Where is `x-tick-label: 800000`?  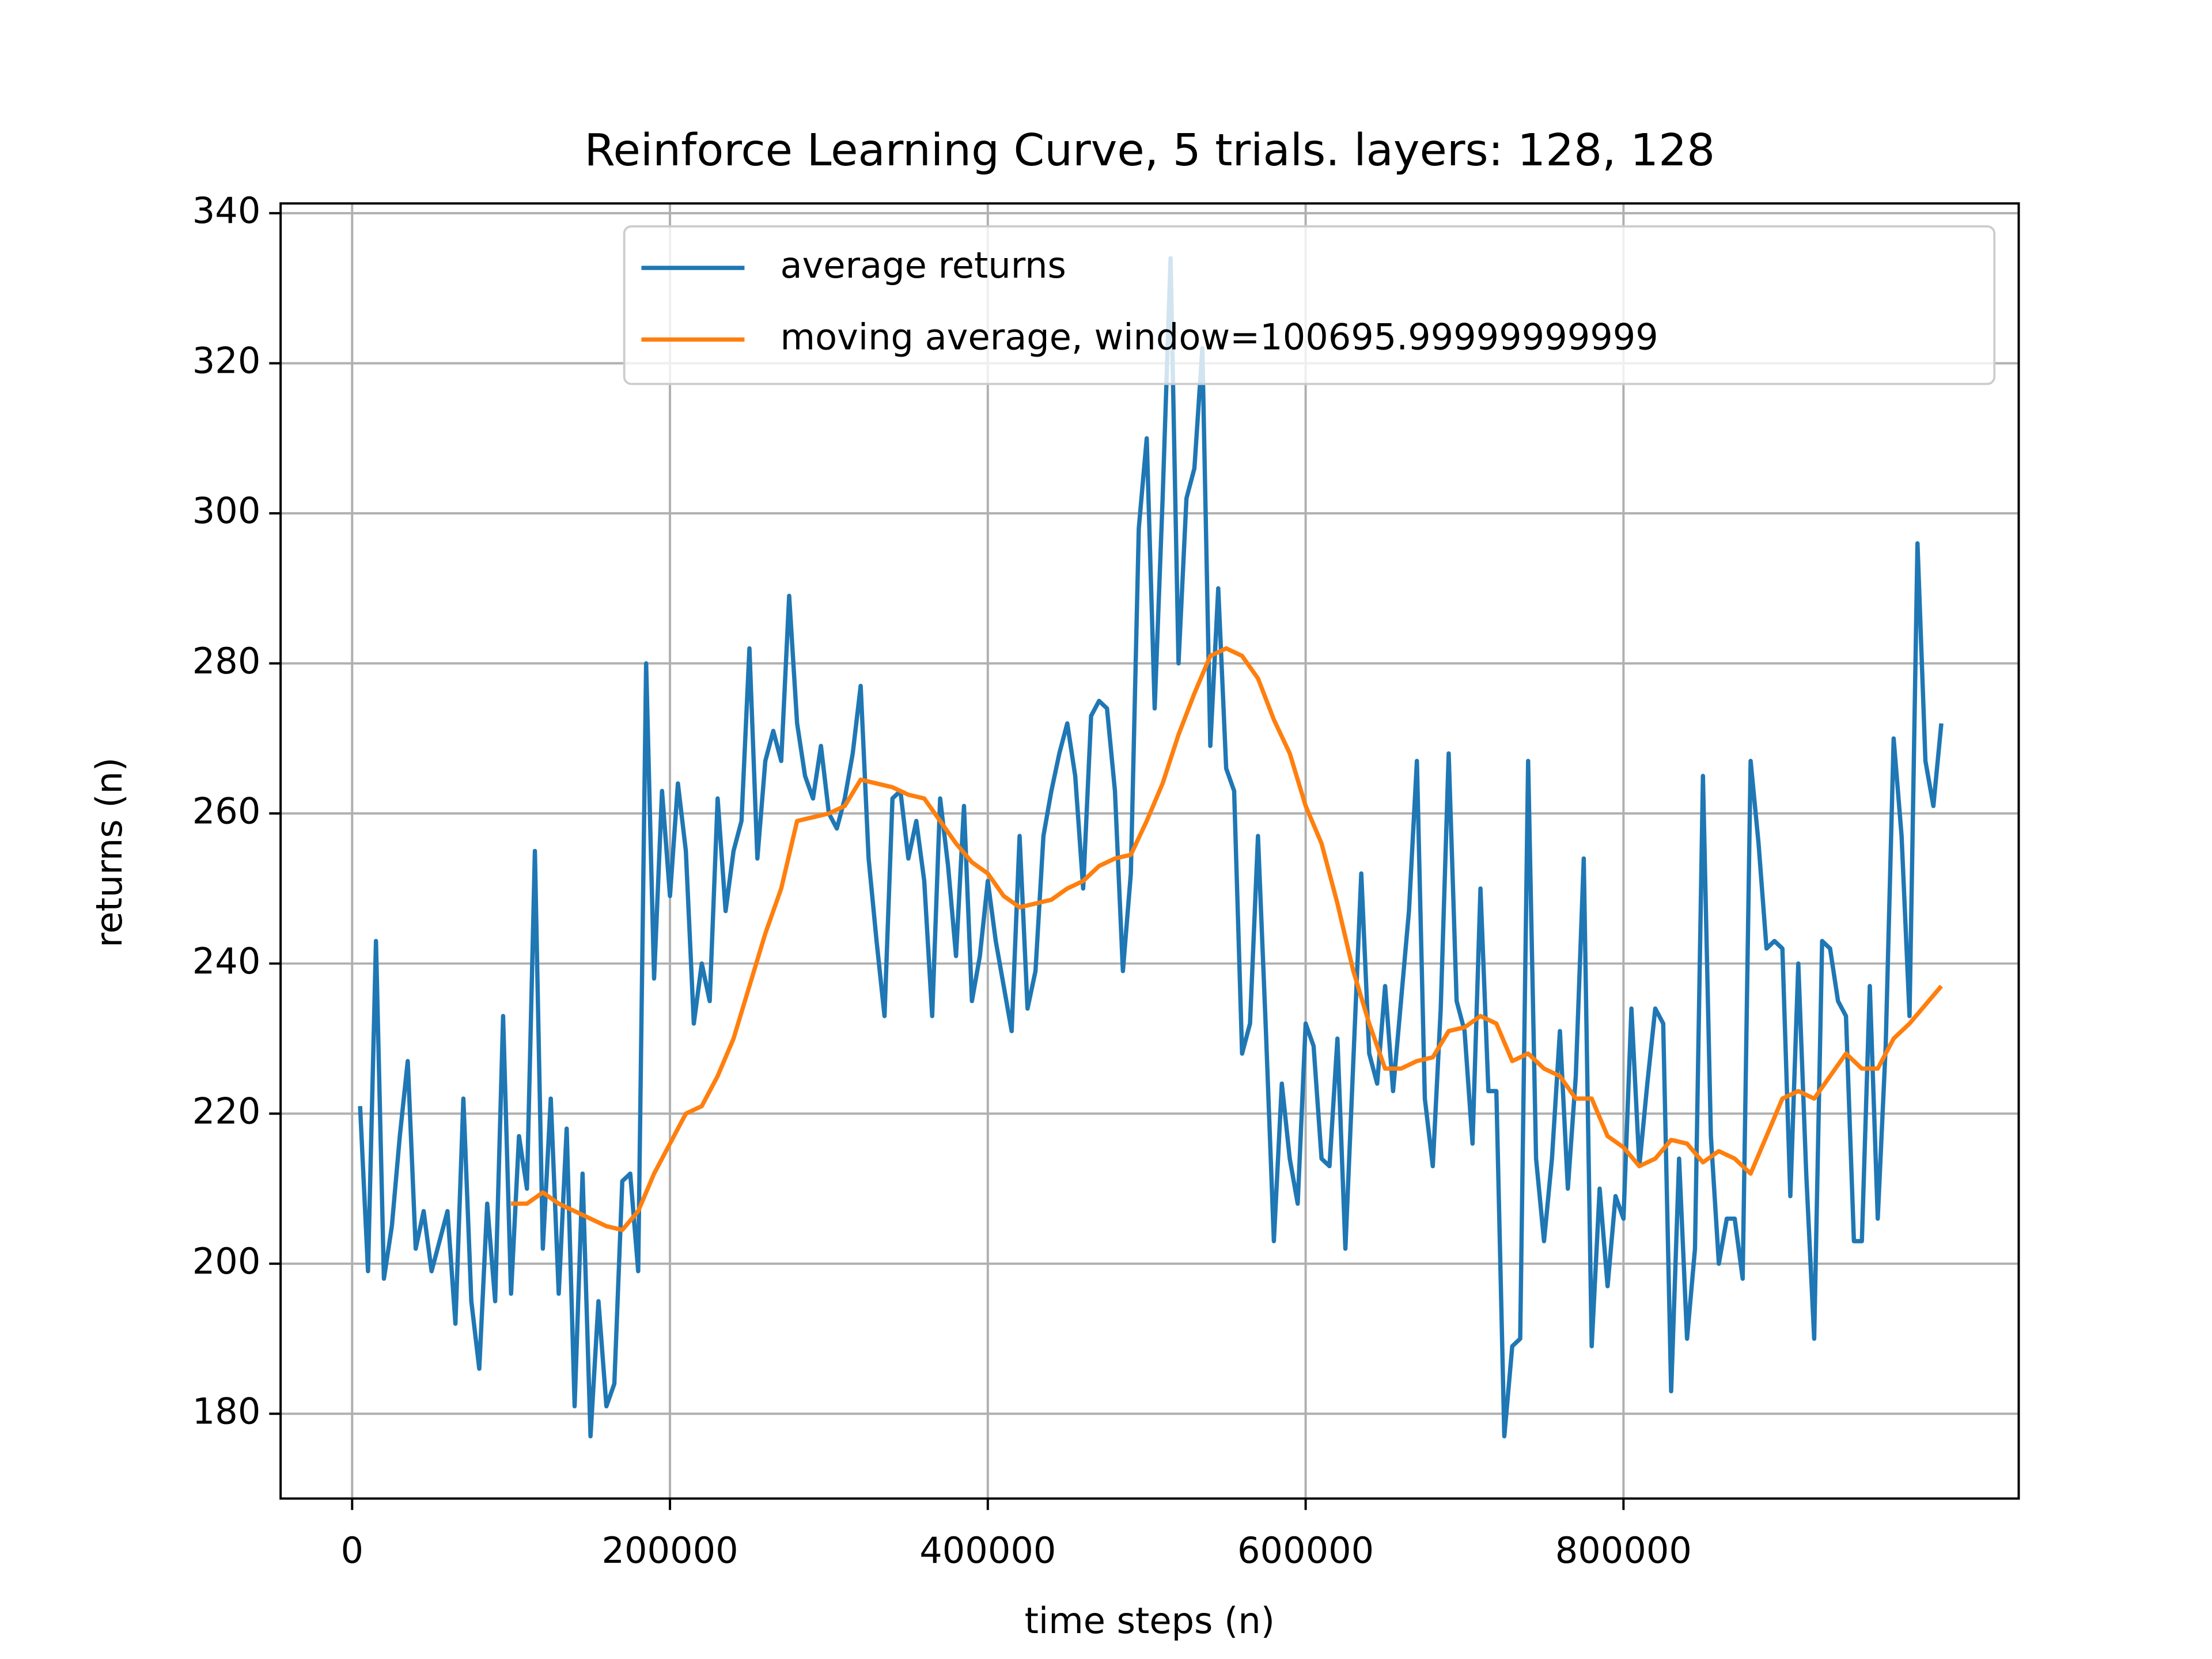
x-tick-label: 800000 is located at coordinates (1623, 1550).